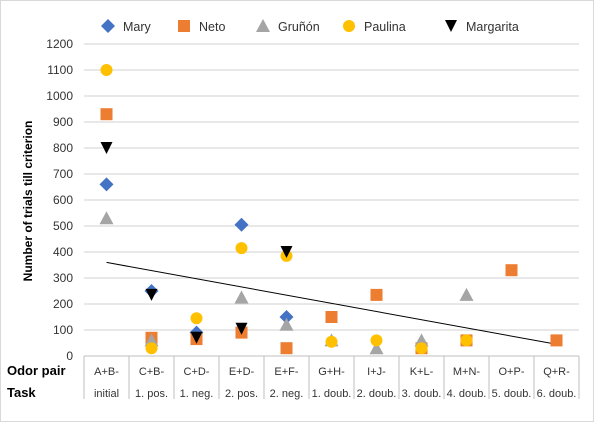 This screenshot has height=423, width=594. What do you see at coordinates (556, 372) in the screenshot?
I see `category-odor-pair: Q+R-` at bounding box center [556, 372].